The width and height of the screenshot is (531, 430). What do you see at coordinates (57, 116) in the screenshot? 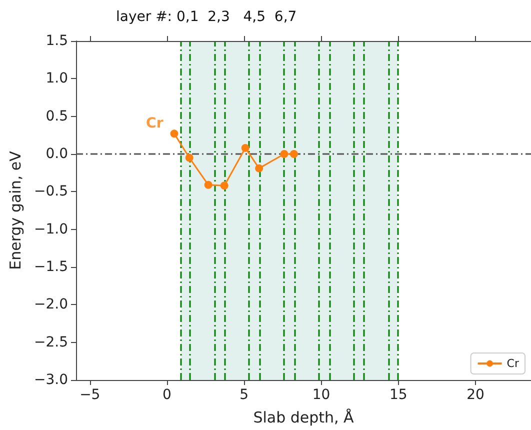
I see `y-tick-label: 0.5` at bounding box center [57, 116].